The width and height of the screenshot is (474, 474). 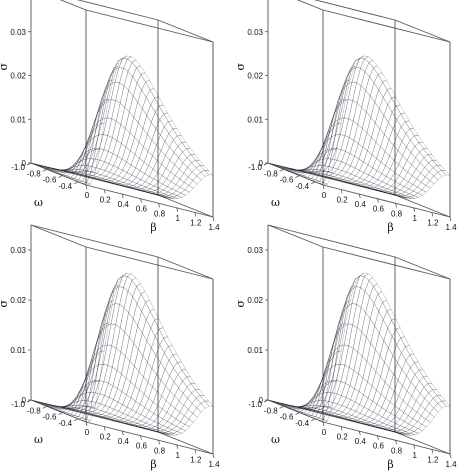 I want to click on omega-tick-label: -1.0, so click(x=18, y=167).